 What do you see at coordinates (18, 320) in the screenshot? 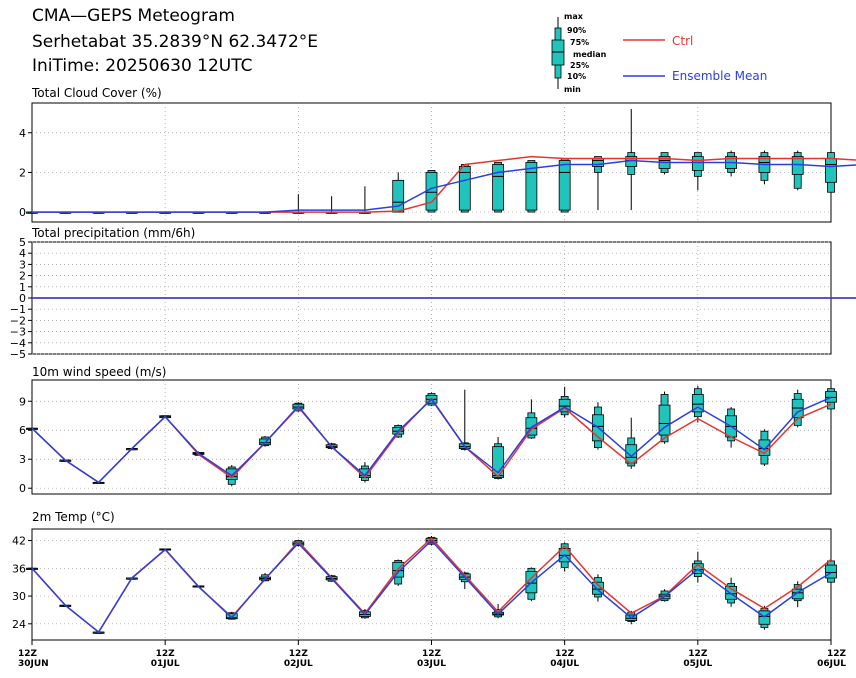
I see `precipitation-ytick-label: −2` at bounding box center [18, 320].